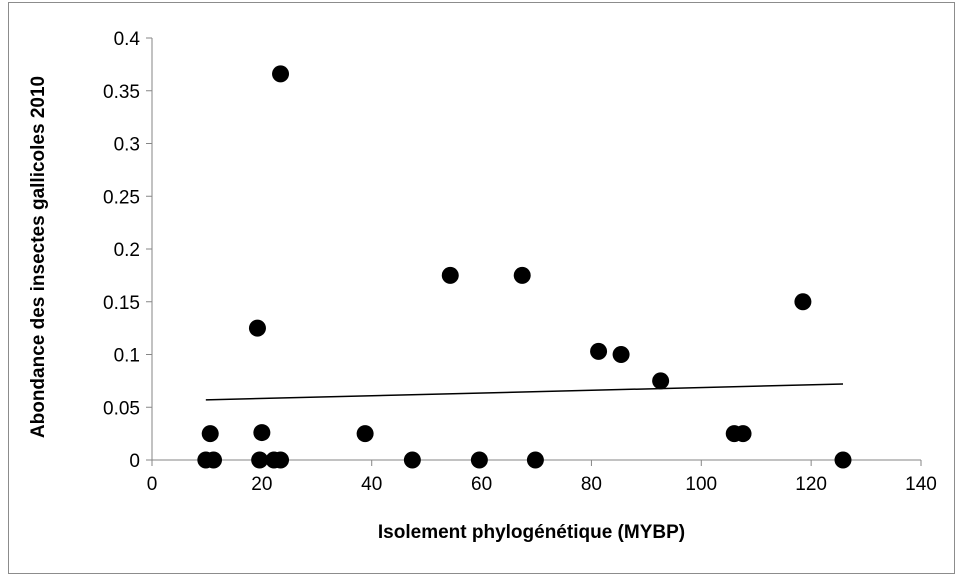  What do you see at coordinates (121, 408) in the screenshot?
I see `y-tick-label: 0.05` at bounding box center [121, 408].